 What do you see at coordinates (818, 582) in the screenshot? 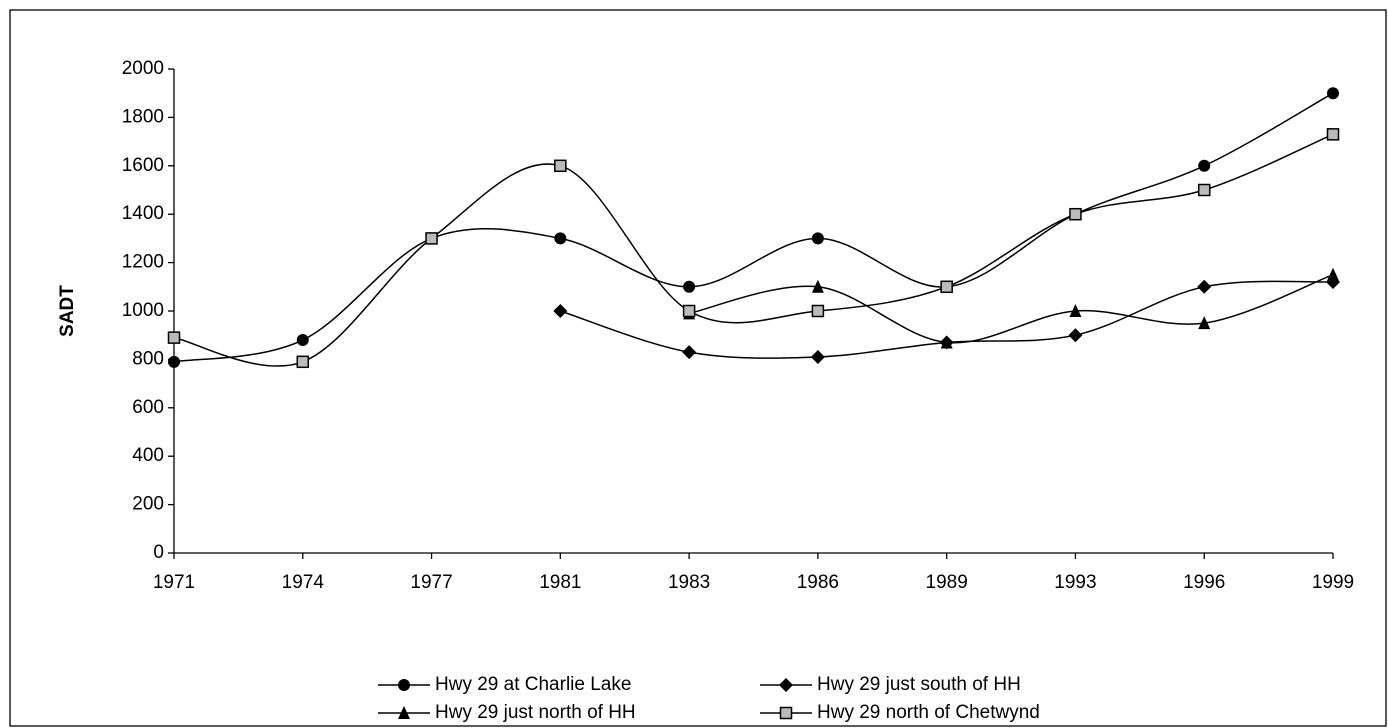
I see `x-tick-label: 1986` at bounding box center [818, 582].